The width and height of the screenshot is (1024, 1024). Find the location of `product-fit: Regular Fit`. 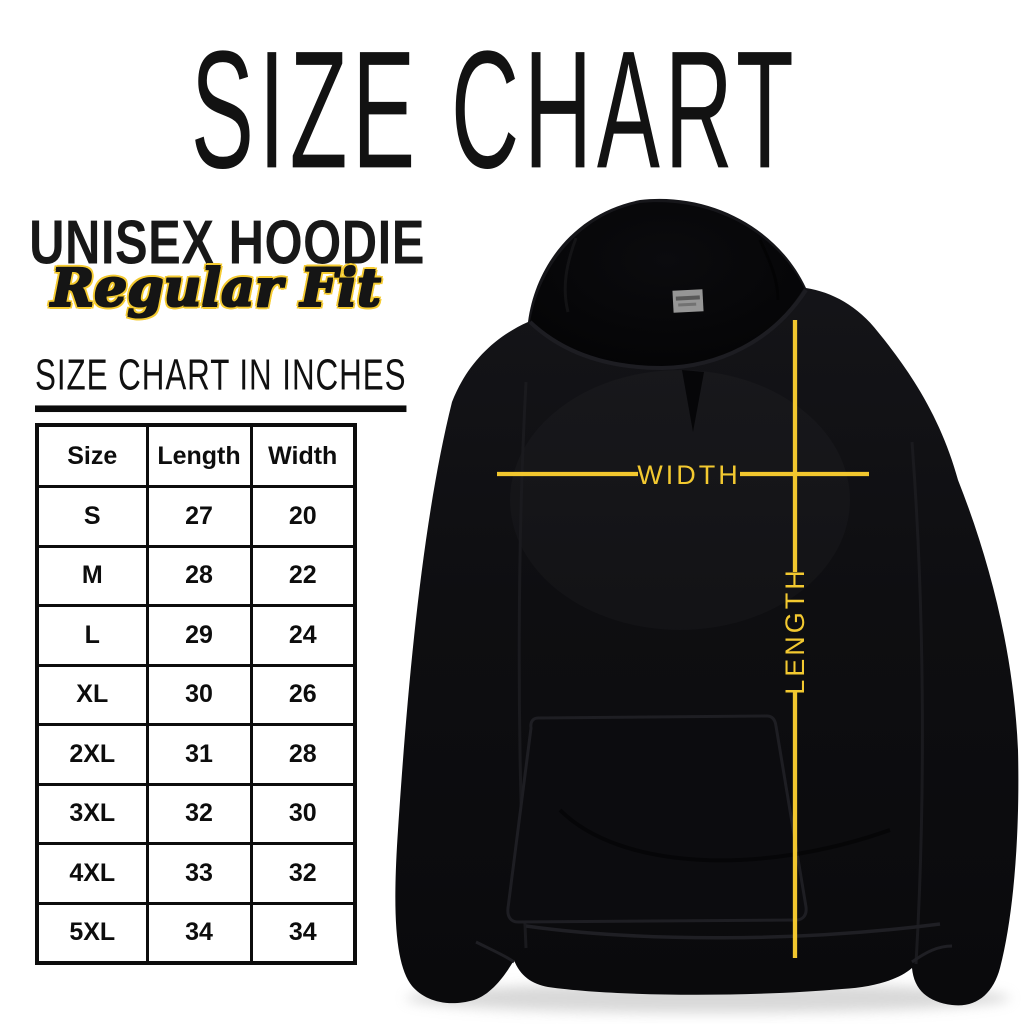

product-fit: Regular Fit is located at coordinates (216, 288).